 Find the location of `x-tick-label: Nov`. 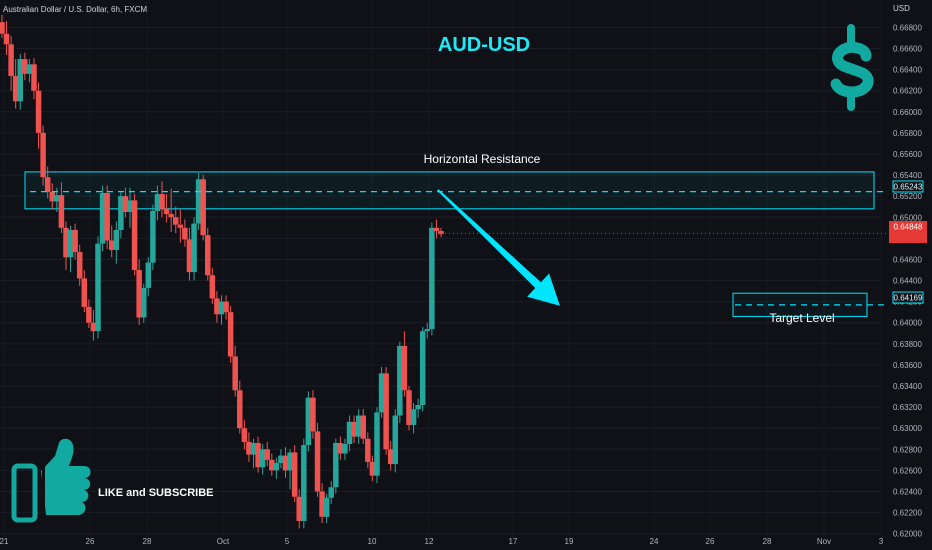

x-tick-label: Nov is located at coordinates (824, 541).